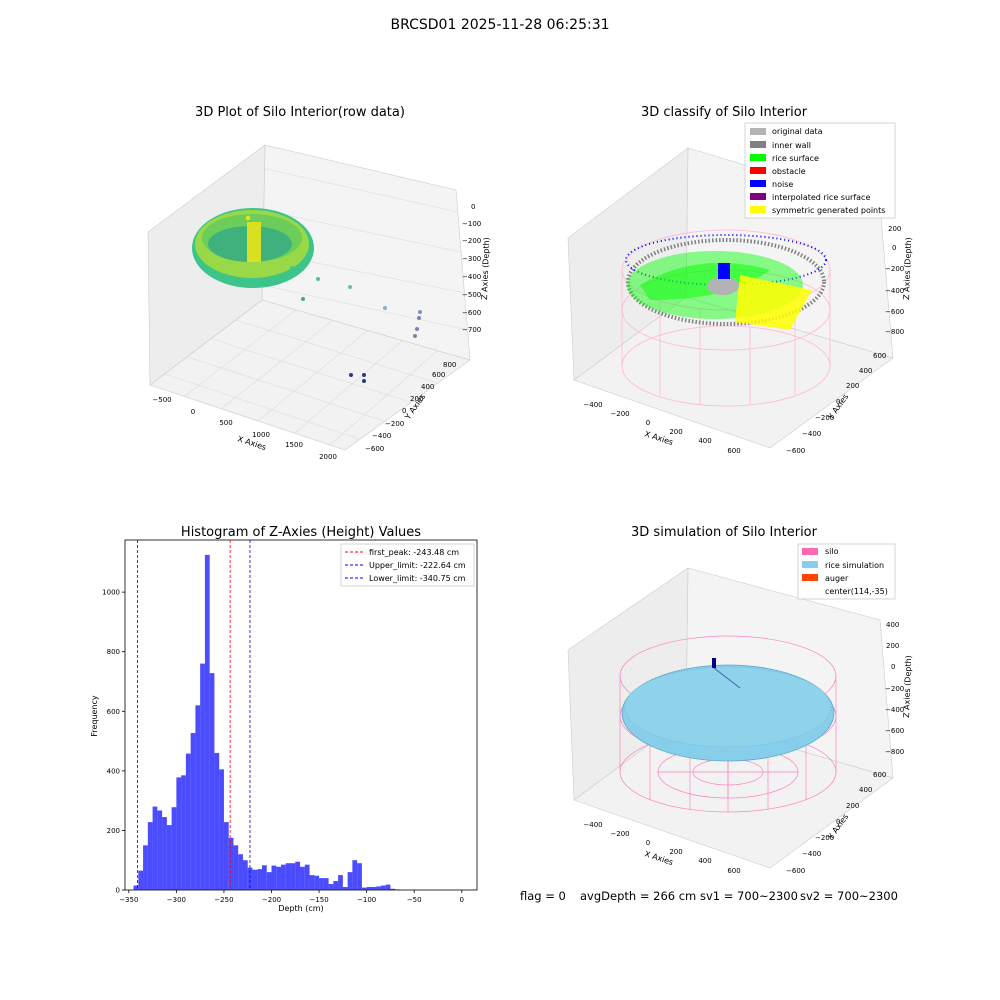 This screenshot has width=1000, height=1000. I want to click on raw-x-tick-2: 500, so click(225, 423).